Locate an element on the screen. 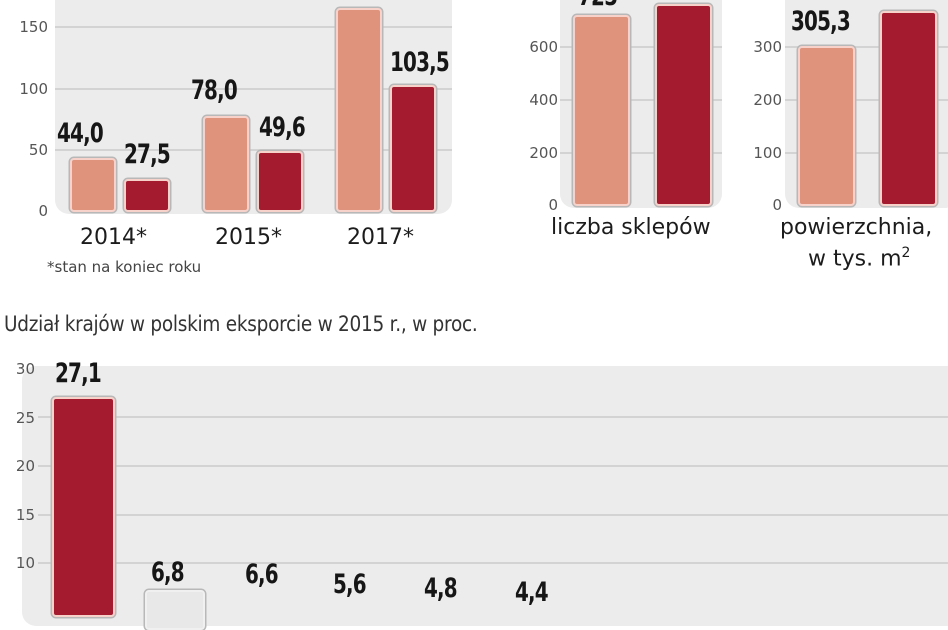 The image size is (948, 630). y-tick-10: 10 is located at coordinates (25, 563).